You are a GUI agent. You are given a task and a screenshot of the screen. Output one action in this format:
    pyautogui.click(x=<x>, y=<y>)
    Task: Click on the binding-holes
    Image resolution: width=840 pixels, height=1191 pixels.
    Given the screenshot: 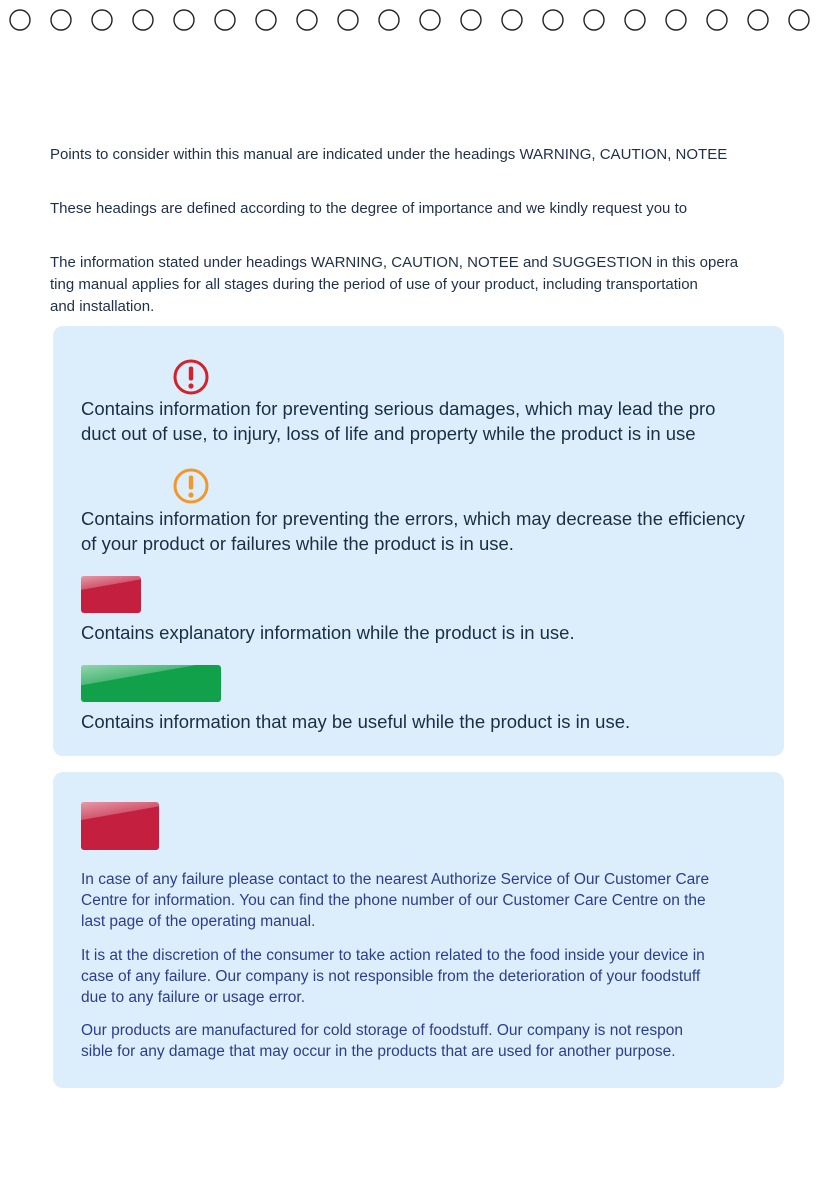 What is the action you would take?
    pyautogui.click(x=409, y=20)
    